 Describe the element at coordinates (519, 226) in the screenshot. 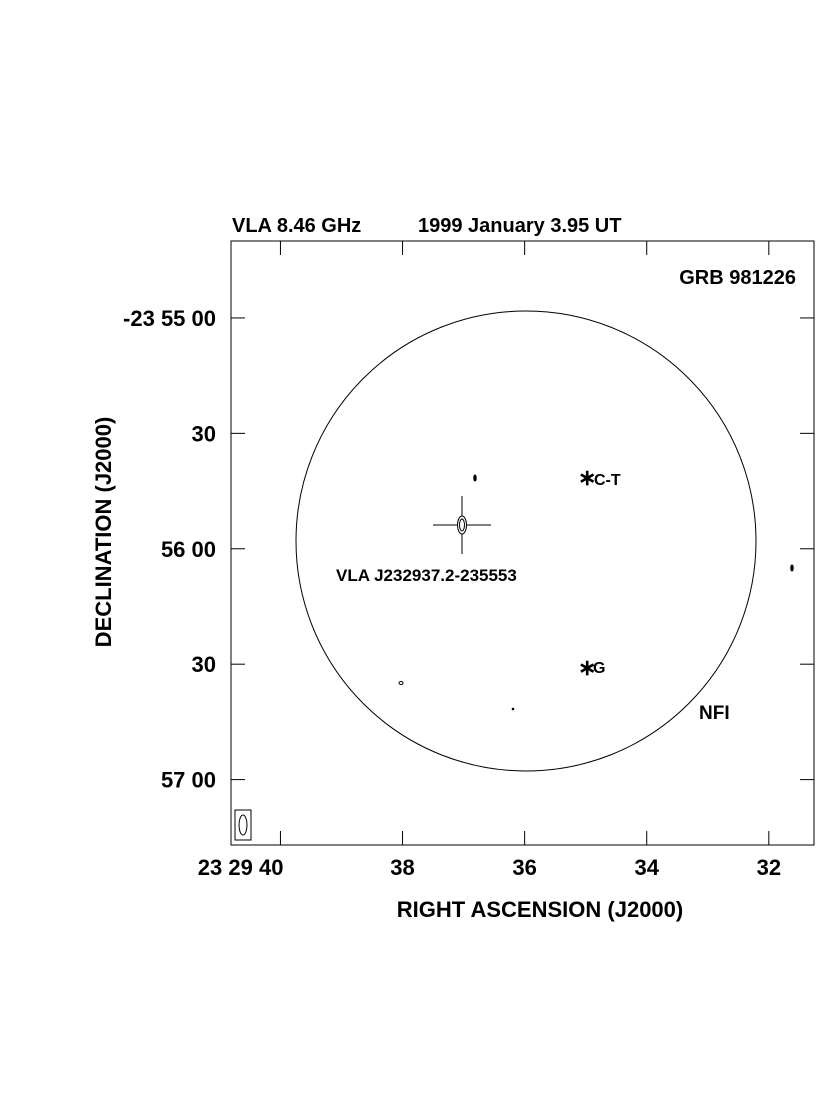

I see `chart-subtitle: 1999 January 3.95 UT` at that location.